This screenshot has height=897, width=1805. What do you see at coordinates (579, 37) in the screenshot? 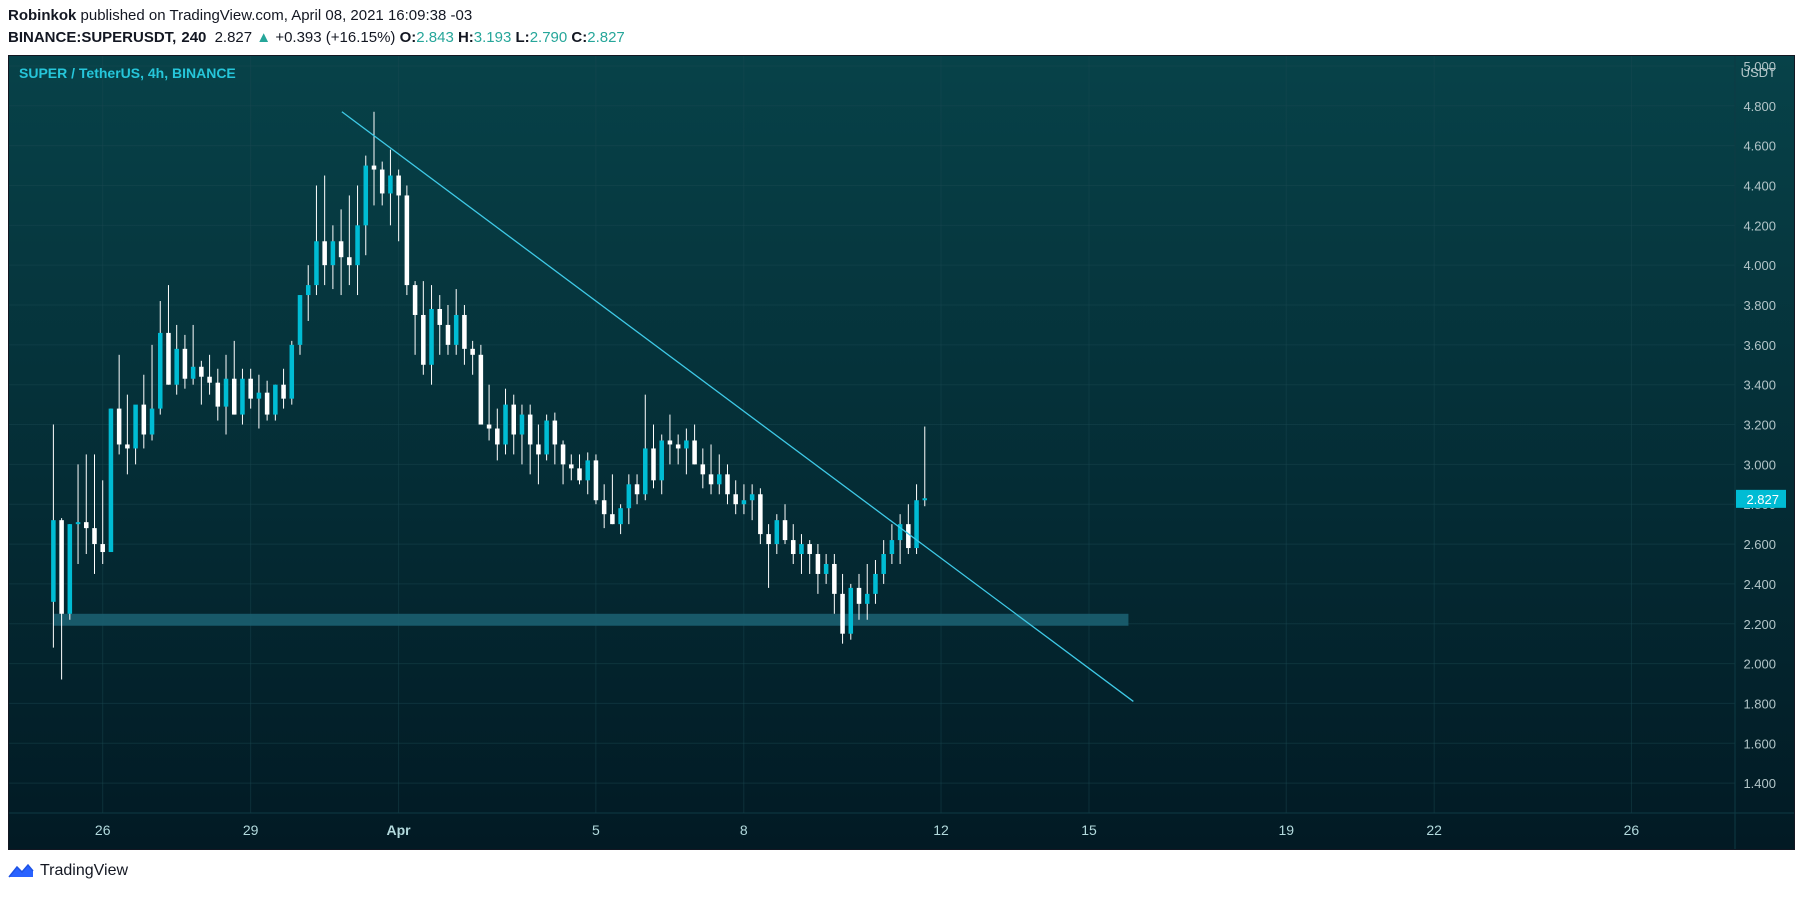
I see `close-label: C:` at bounding box center [579, 37].